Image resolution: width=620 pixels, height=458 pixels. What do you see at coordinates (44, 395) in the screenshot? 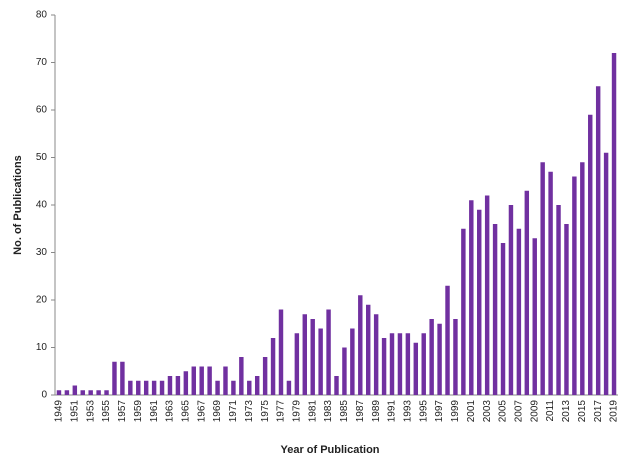
I see `y-tick-label: 0` at bounding box center [44, 395].